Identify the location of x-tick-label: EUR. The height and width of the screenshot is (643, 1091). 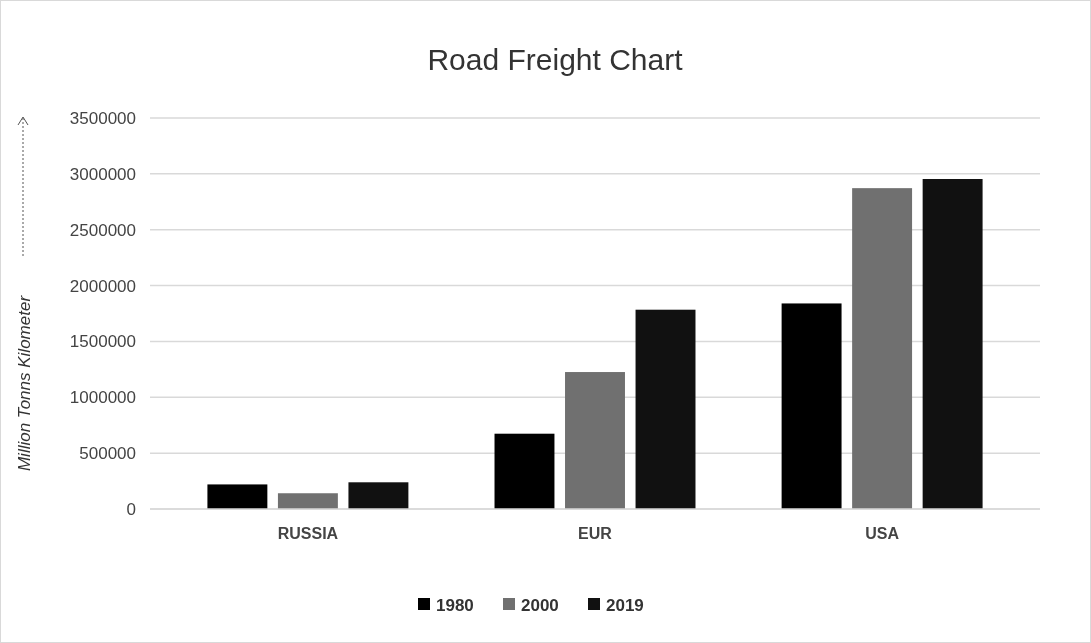
(595, 533).